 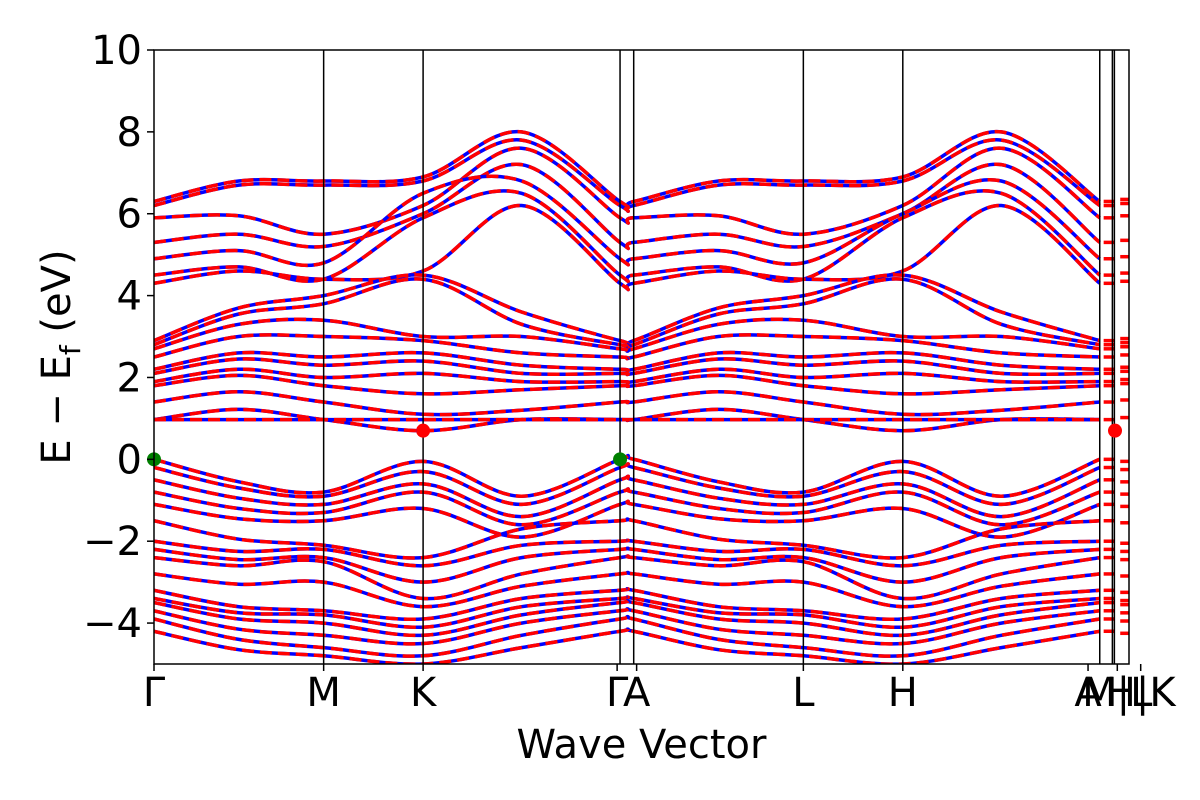 I want to click on x-tick-label: H|K, so click(x=1142, y=693).